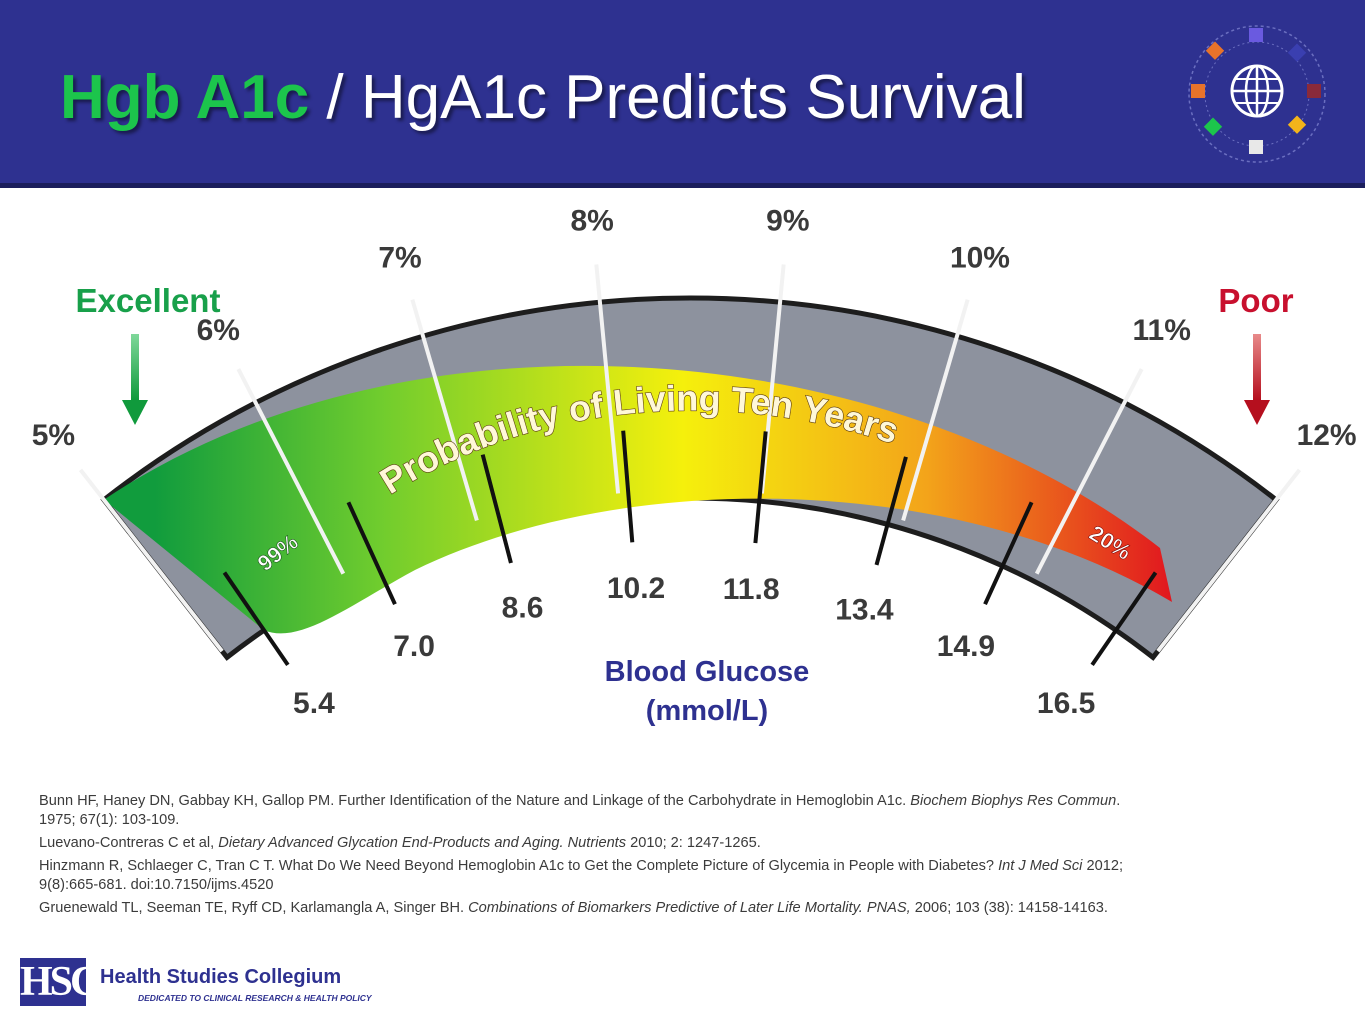 The image size is (1365, 1024). I want to click on org-name: Health Studies Collegium, so click(221, 977).